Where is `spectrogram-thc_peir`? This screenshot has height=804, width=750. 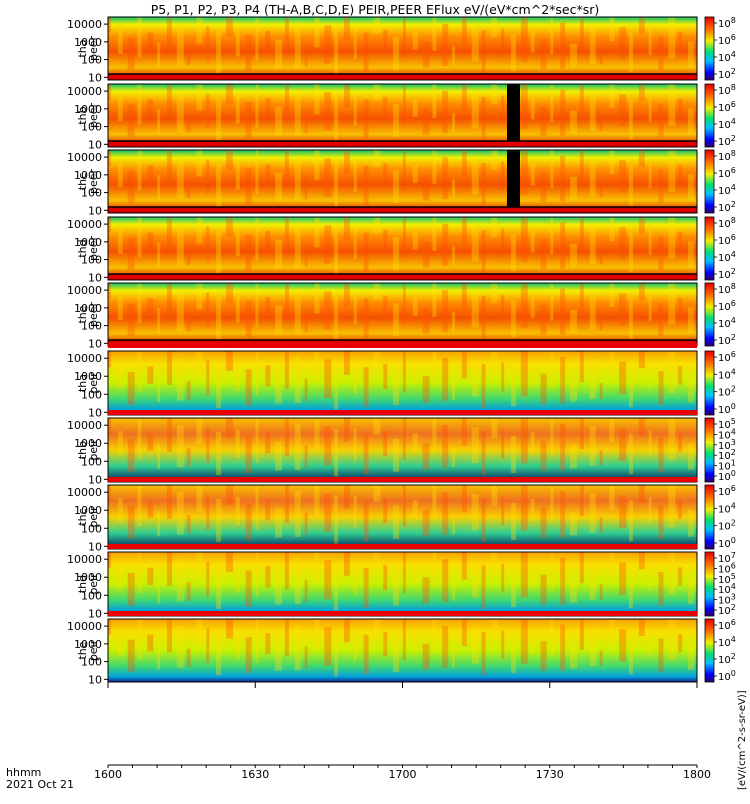
spectrogram-thc_peir is located at coordinates (402, 517).